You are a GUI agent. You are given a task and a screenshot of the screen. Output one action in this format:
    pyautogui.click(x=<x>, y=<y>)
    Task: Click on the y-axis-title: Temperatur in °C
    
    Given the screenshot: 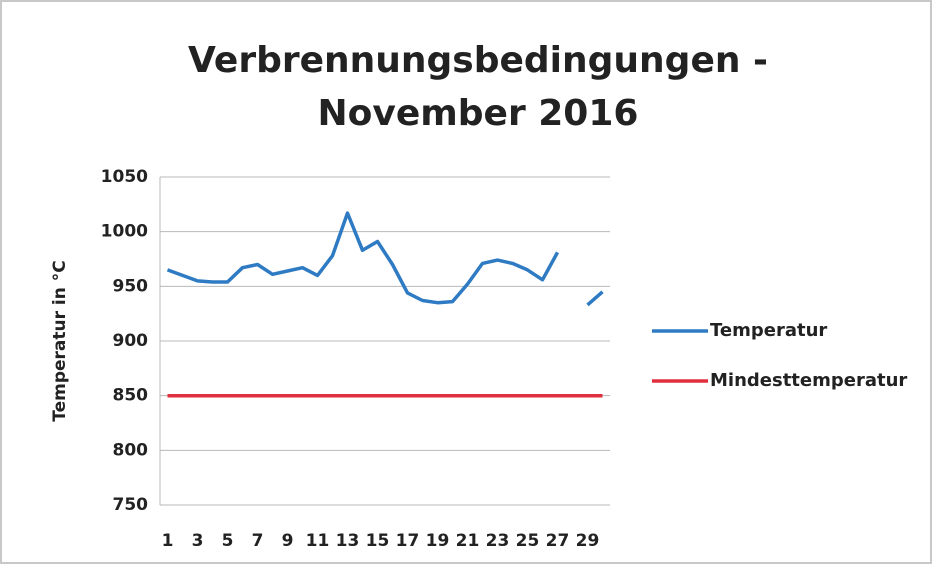 What is the action you would take?
    pyautogui.click(x=60, y=341)
    